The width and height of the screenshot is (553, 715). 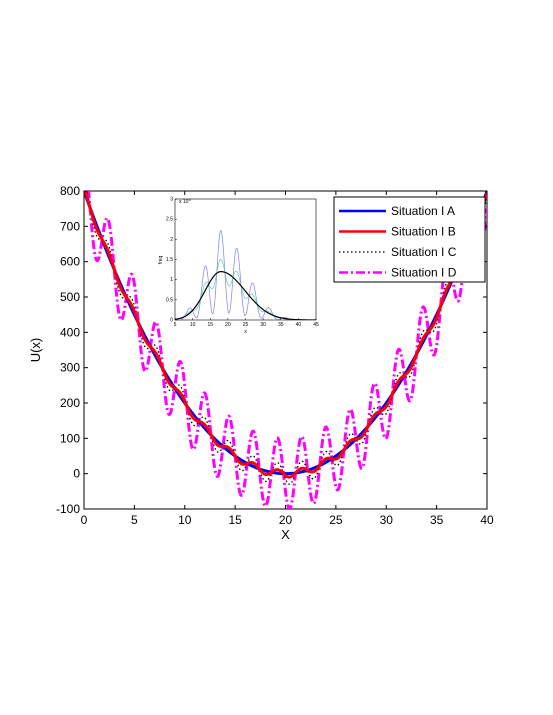 I want to click on y-tick-label: 500, so click(x=70, y=297).